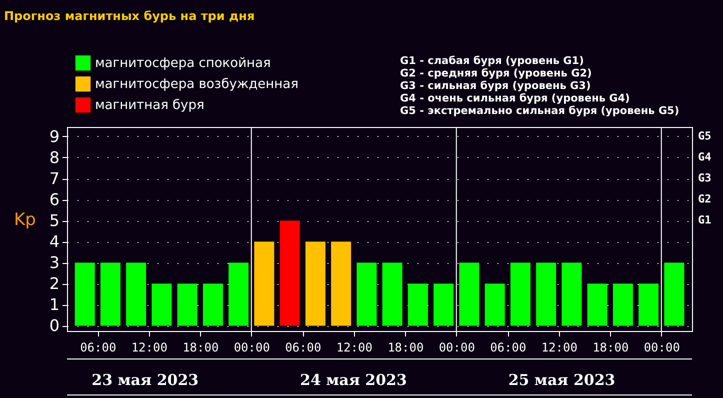 The height and width of the screenshot is (398, 723). I want to click on text: G3, so click(705, 178).